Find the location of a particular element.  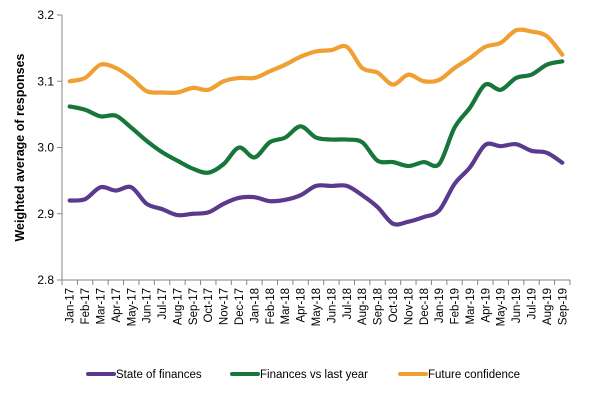

x-tick-label: Aug-18 is located at coordinates (363, 306).